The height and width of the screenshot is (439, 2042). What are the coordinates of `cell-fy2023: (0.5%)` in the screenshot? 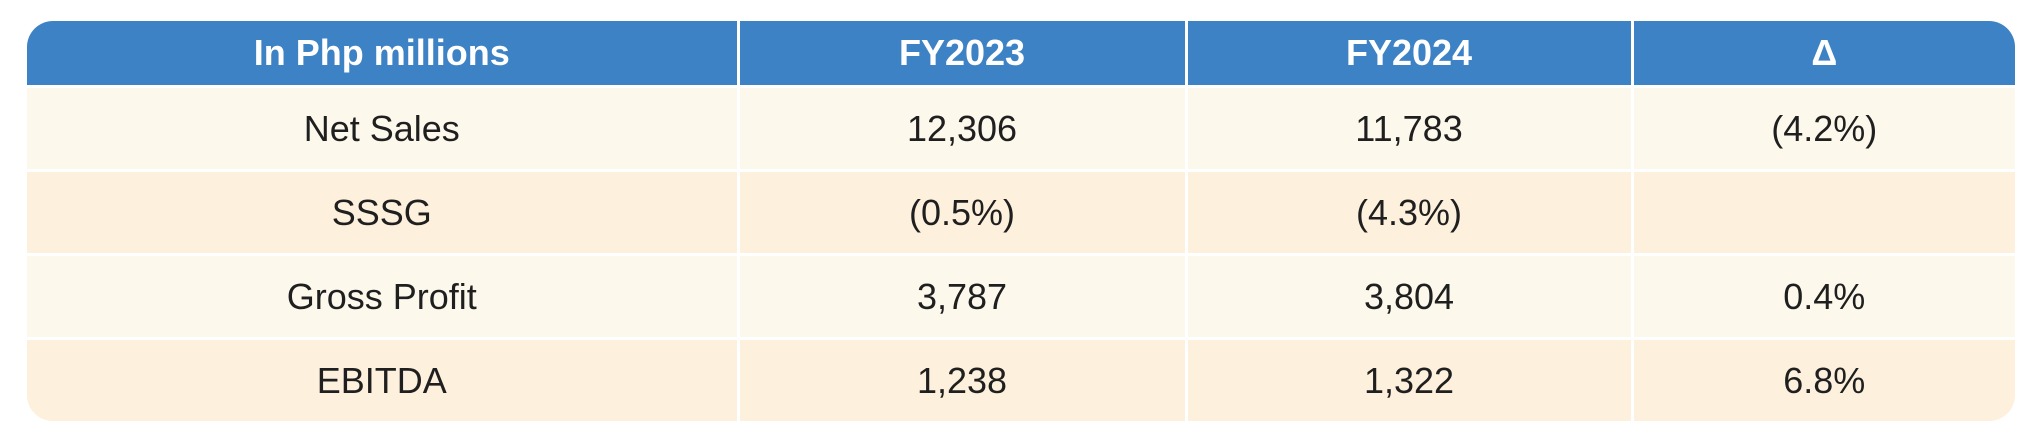 It's located at (961, 212).